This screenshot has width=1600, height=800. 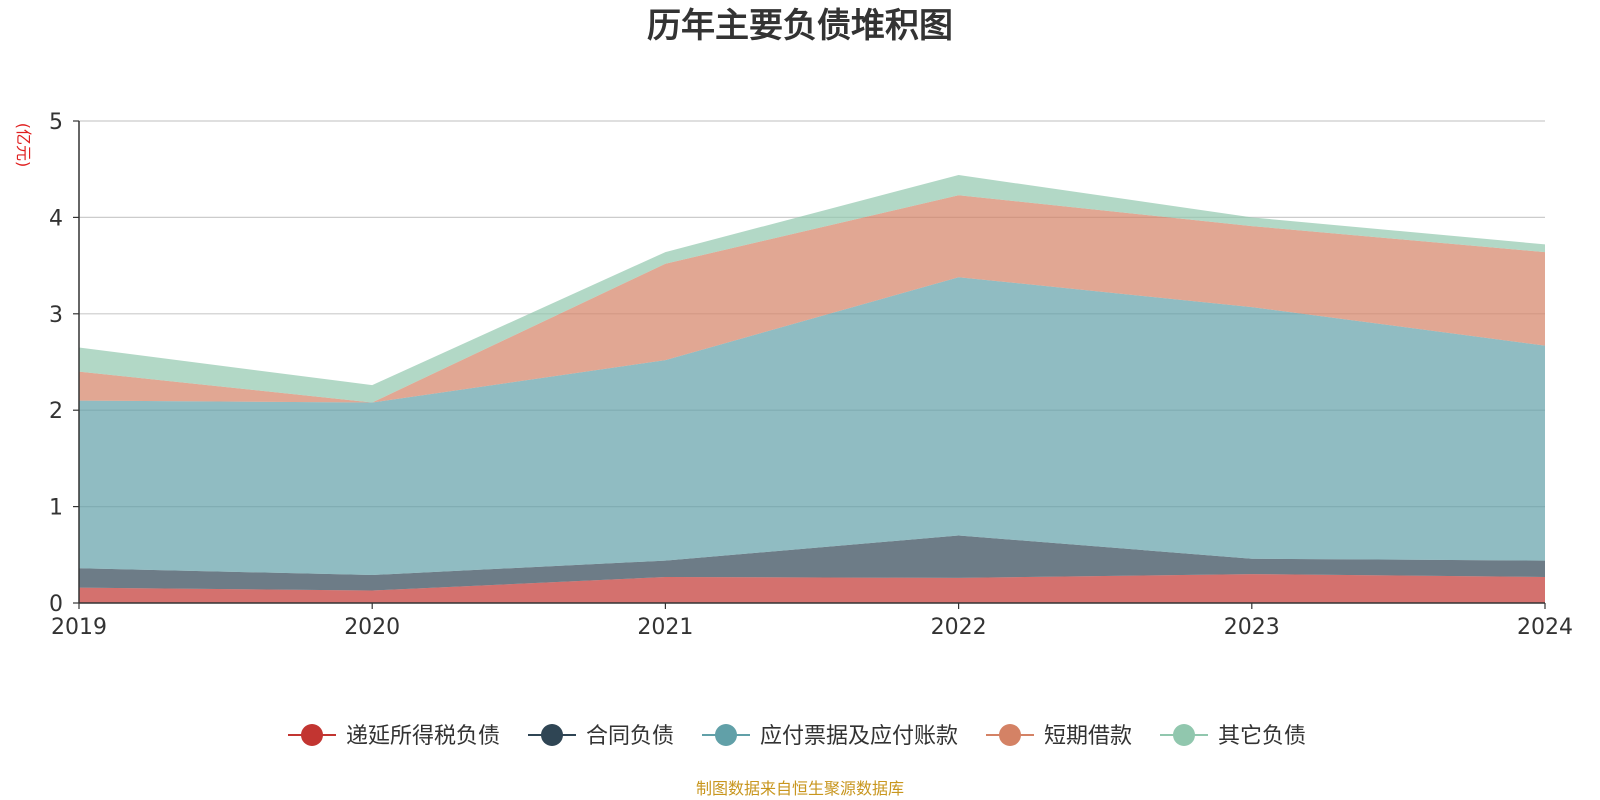 What do you see at coordinates (56, 508) in the screenshot?
I see `y-tick-label: 1` at bounding box center [56, 508].